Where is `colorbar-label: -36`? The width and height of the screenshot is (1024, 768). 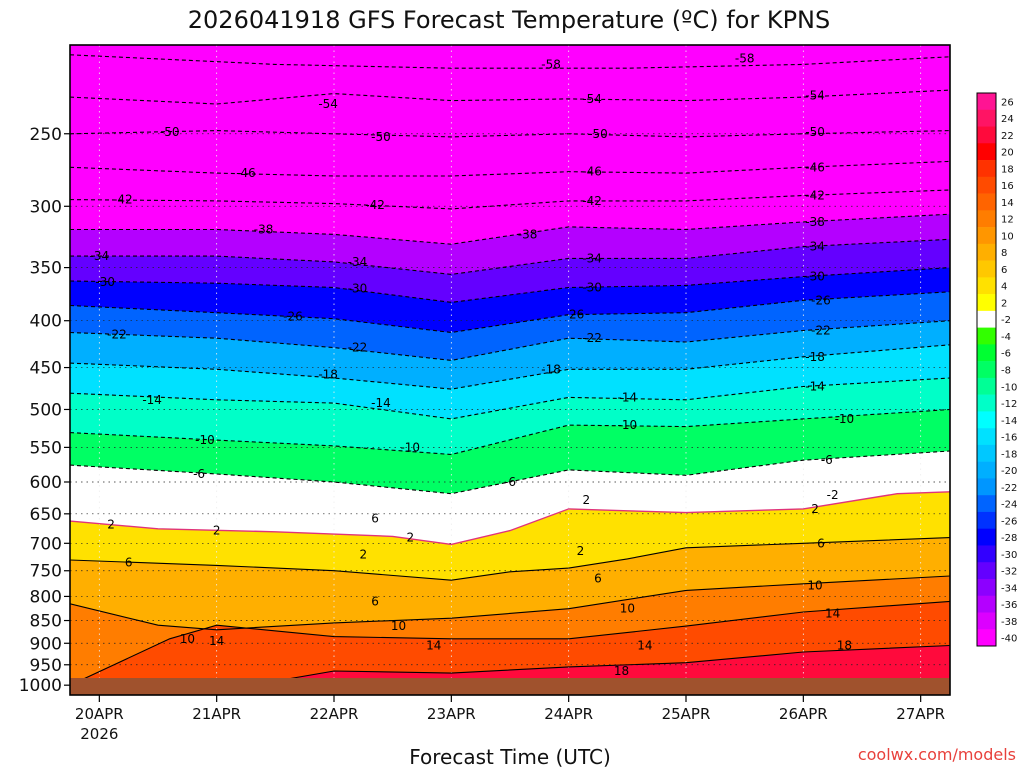 colorbar-label: -36 is located at coordinates (1009, 605).